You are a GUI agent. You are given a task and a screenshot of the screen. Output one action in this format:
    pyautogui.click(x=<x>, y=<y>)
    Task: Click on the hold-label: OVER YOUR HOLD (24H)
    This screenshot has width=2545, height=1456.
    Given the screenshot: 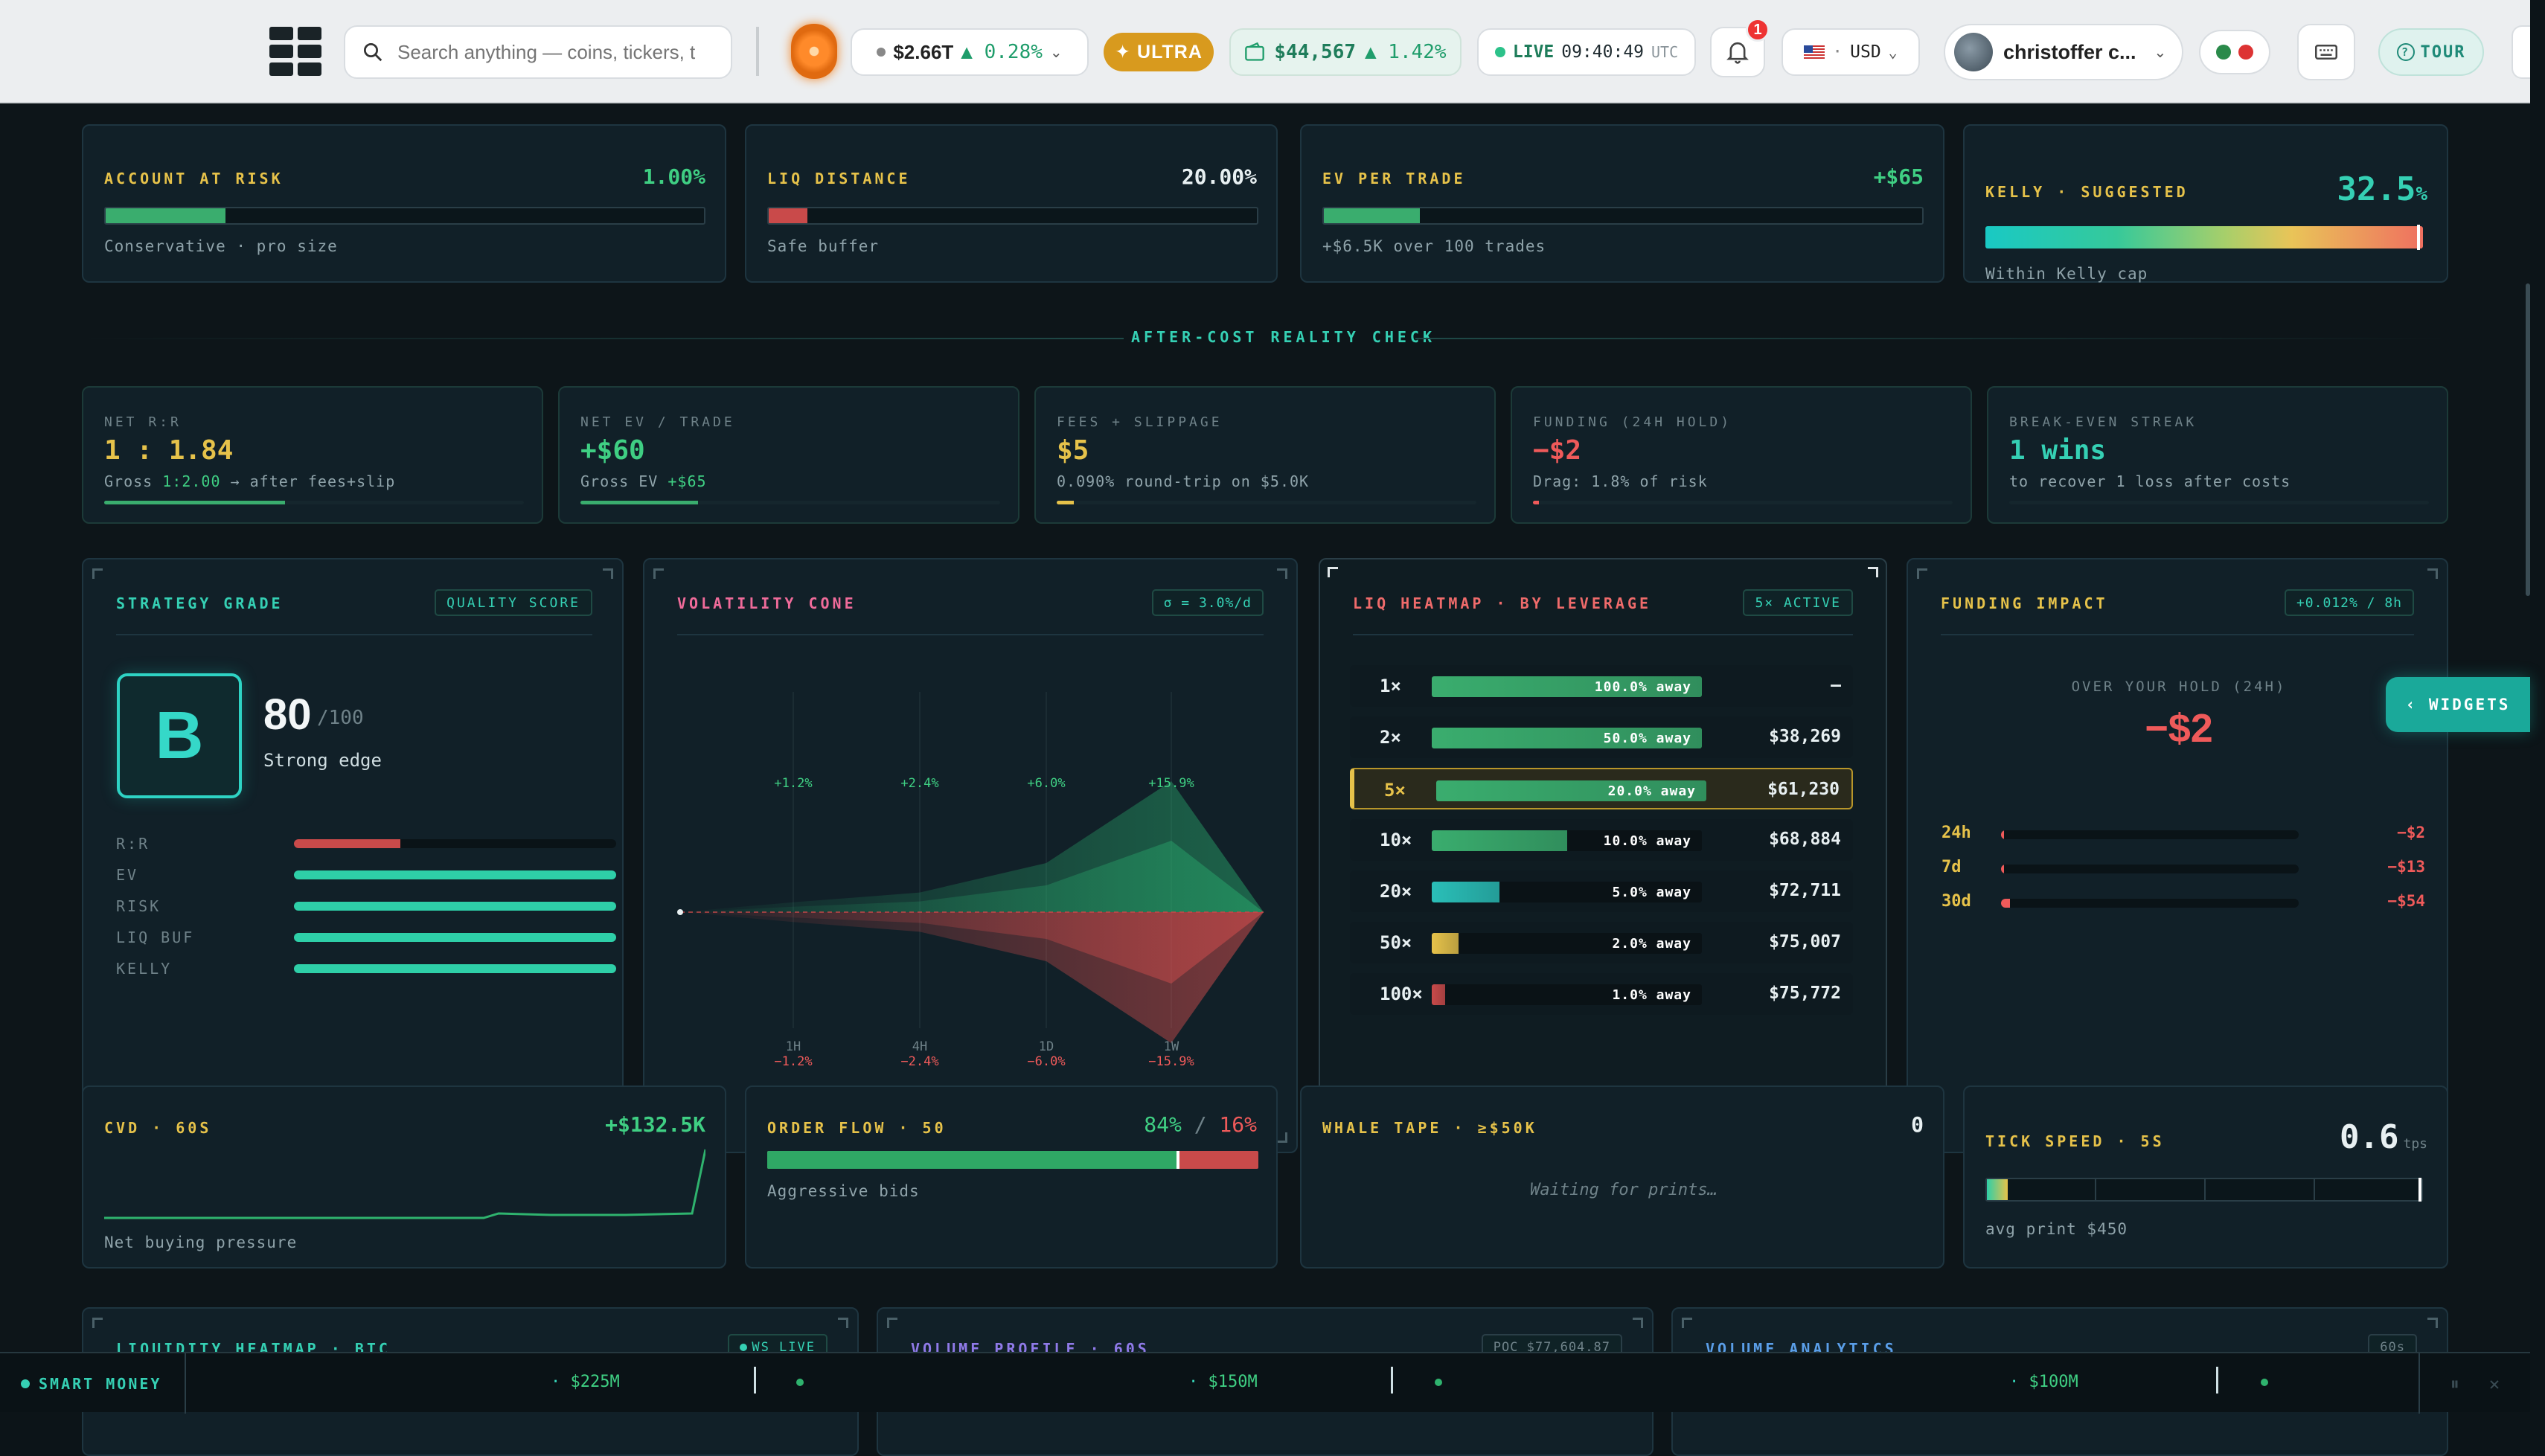 What is the action you would take?
    pyautogui.click(x=2179, y=687)
    